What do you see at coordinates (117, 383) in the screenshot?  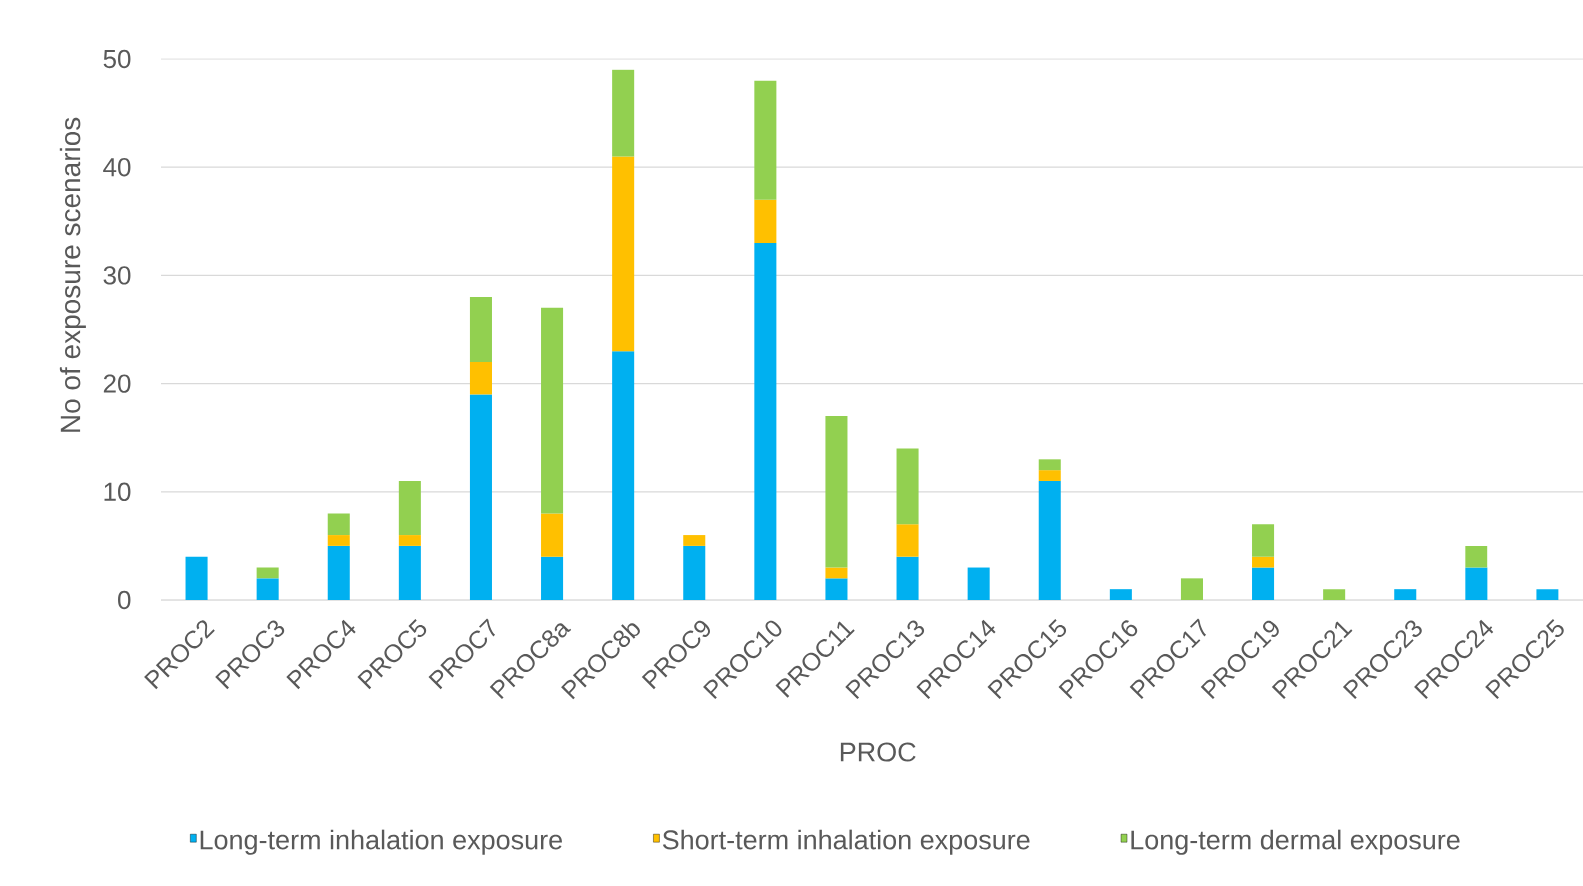 I see `y-tick-label: 20` at bounding box center [117, 383].